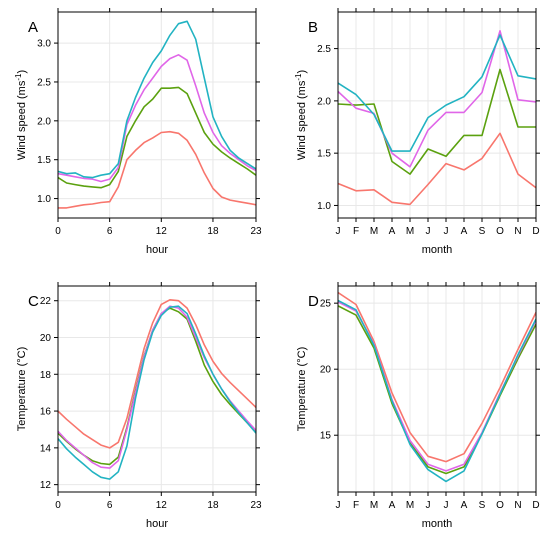 The width and height of the screenshot is (550, 540). What do you see at coordinates (326, 304) in the screenshot?
I see `y-tick-label: 25` at bounding box center [326, 304].